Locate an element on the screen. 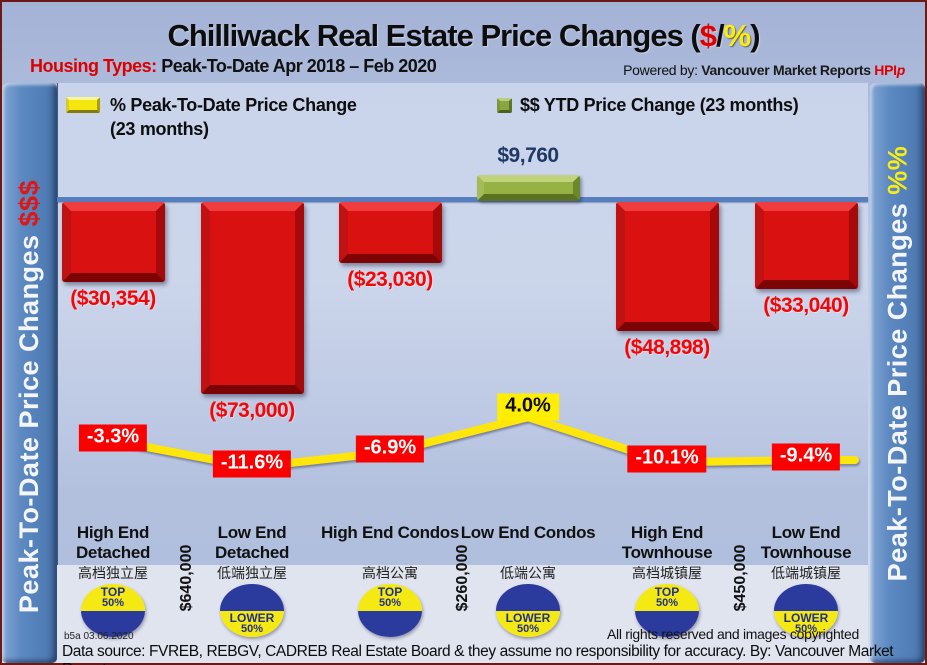 Image resolution: width=927 pixels, height=665 pixels. legend-item-dollar: $$ YTD Price Change (23 months) is located at coordinates (682, 105).